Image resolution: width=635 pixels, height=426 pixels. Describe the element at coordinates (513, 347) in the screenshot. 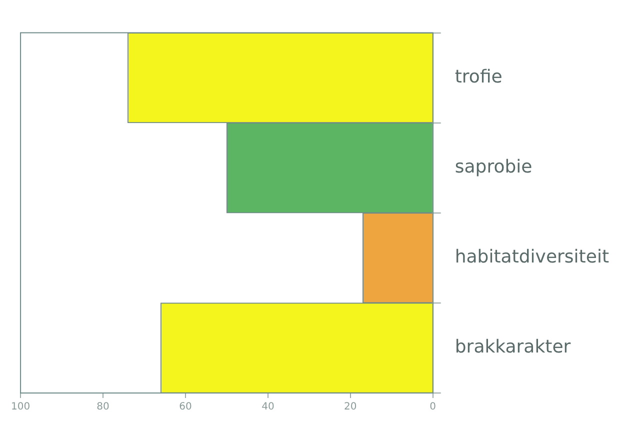

I see `y-tick-label: brakkarakter` at that location.